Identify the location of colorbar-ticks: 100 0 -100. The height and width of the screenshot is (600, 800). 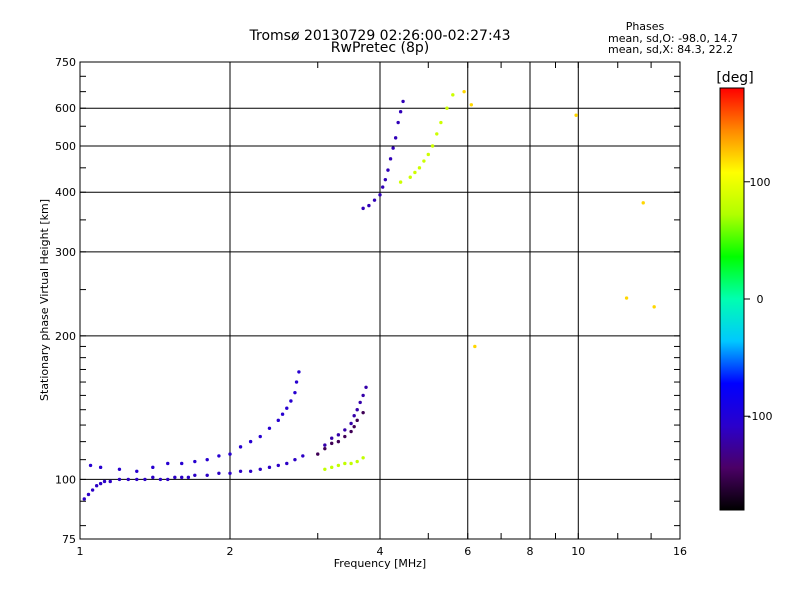
(758, 299).